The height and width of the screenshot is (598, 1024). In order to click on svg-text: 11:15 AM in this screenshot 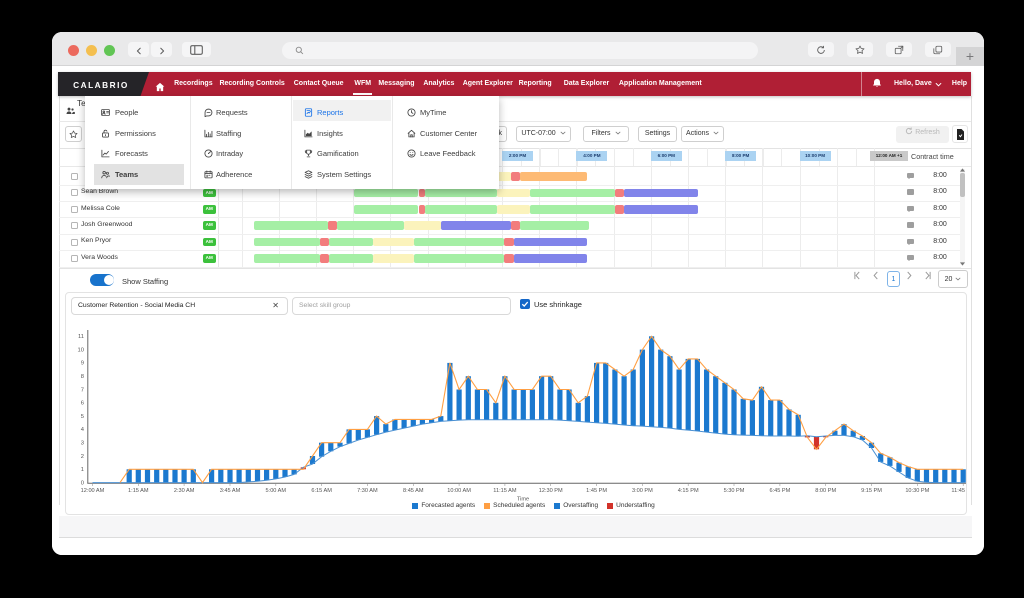, I will do `click(505, 491)`.